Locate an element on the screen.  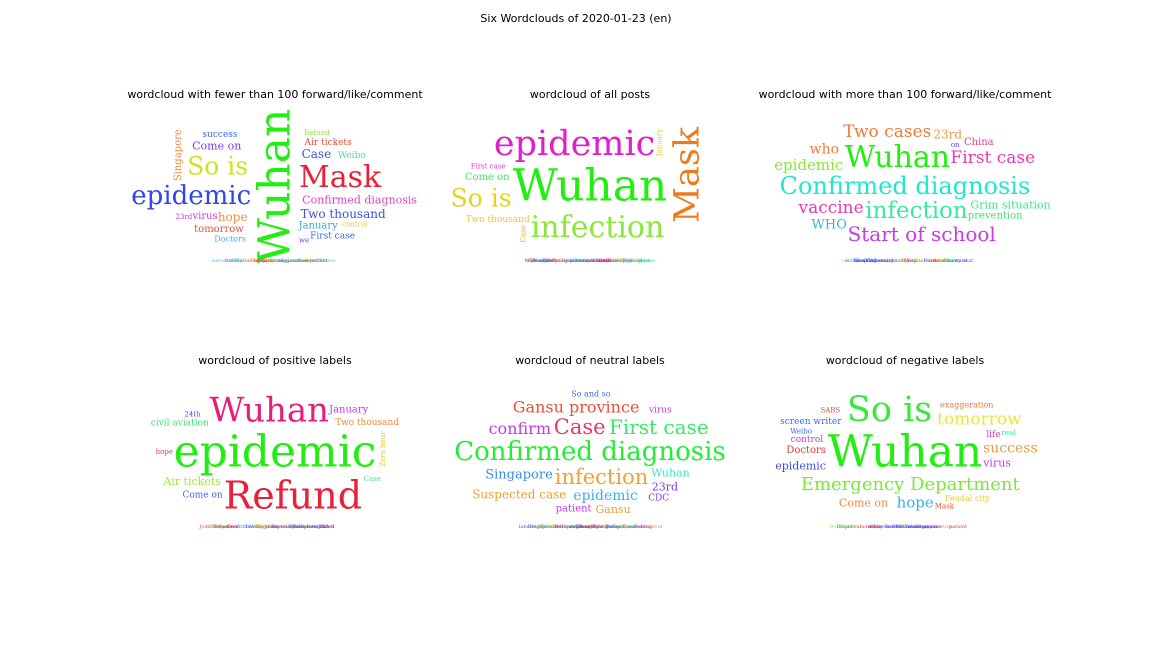
wordcloud-word: review is located at coordinates (587, 527).